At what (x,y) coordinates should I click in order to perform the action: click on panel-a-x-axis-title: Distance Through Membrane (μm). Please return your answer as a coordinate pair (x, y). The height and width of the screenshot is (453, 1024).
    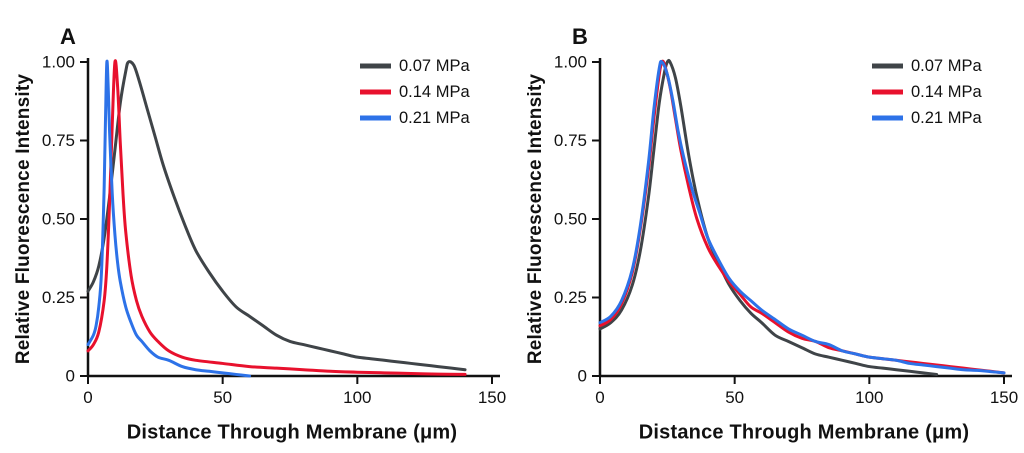
    Looking at the image, I should click on (292, 432).